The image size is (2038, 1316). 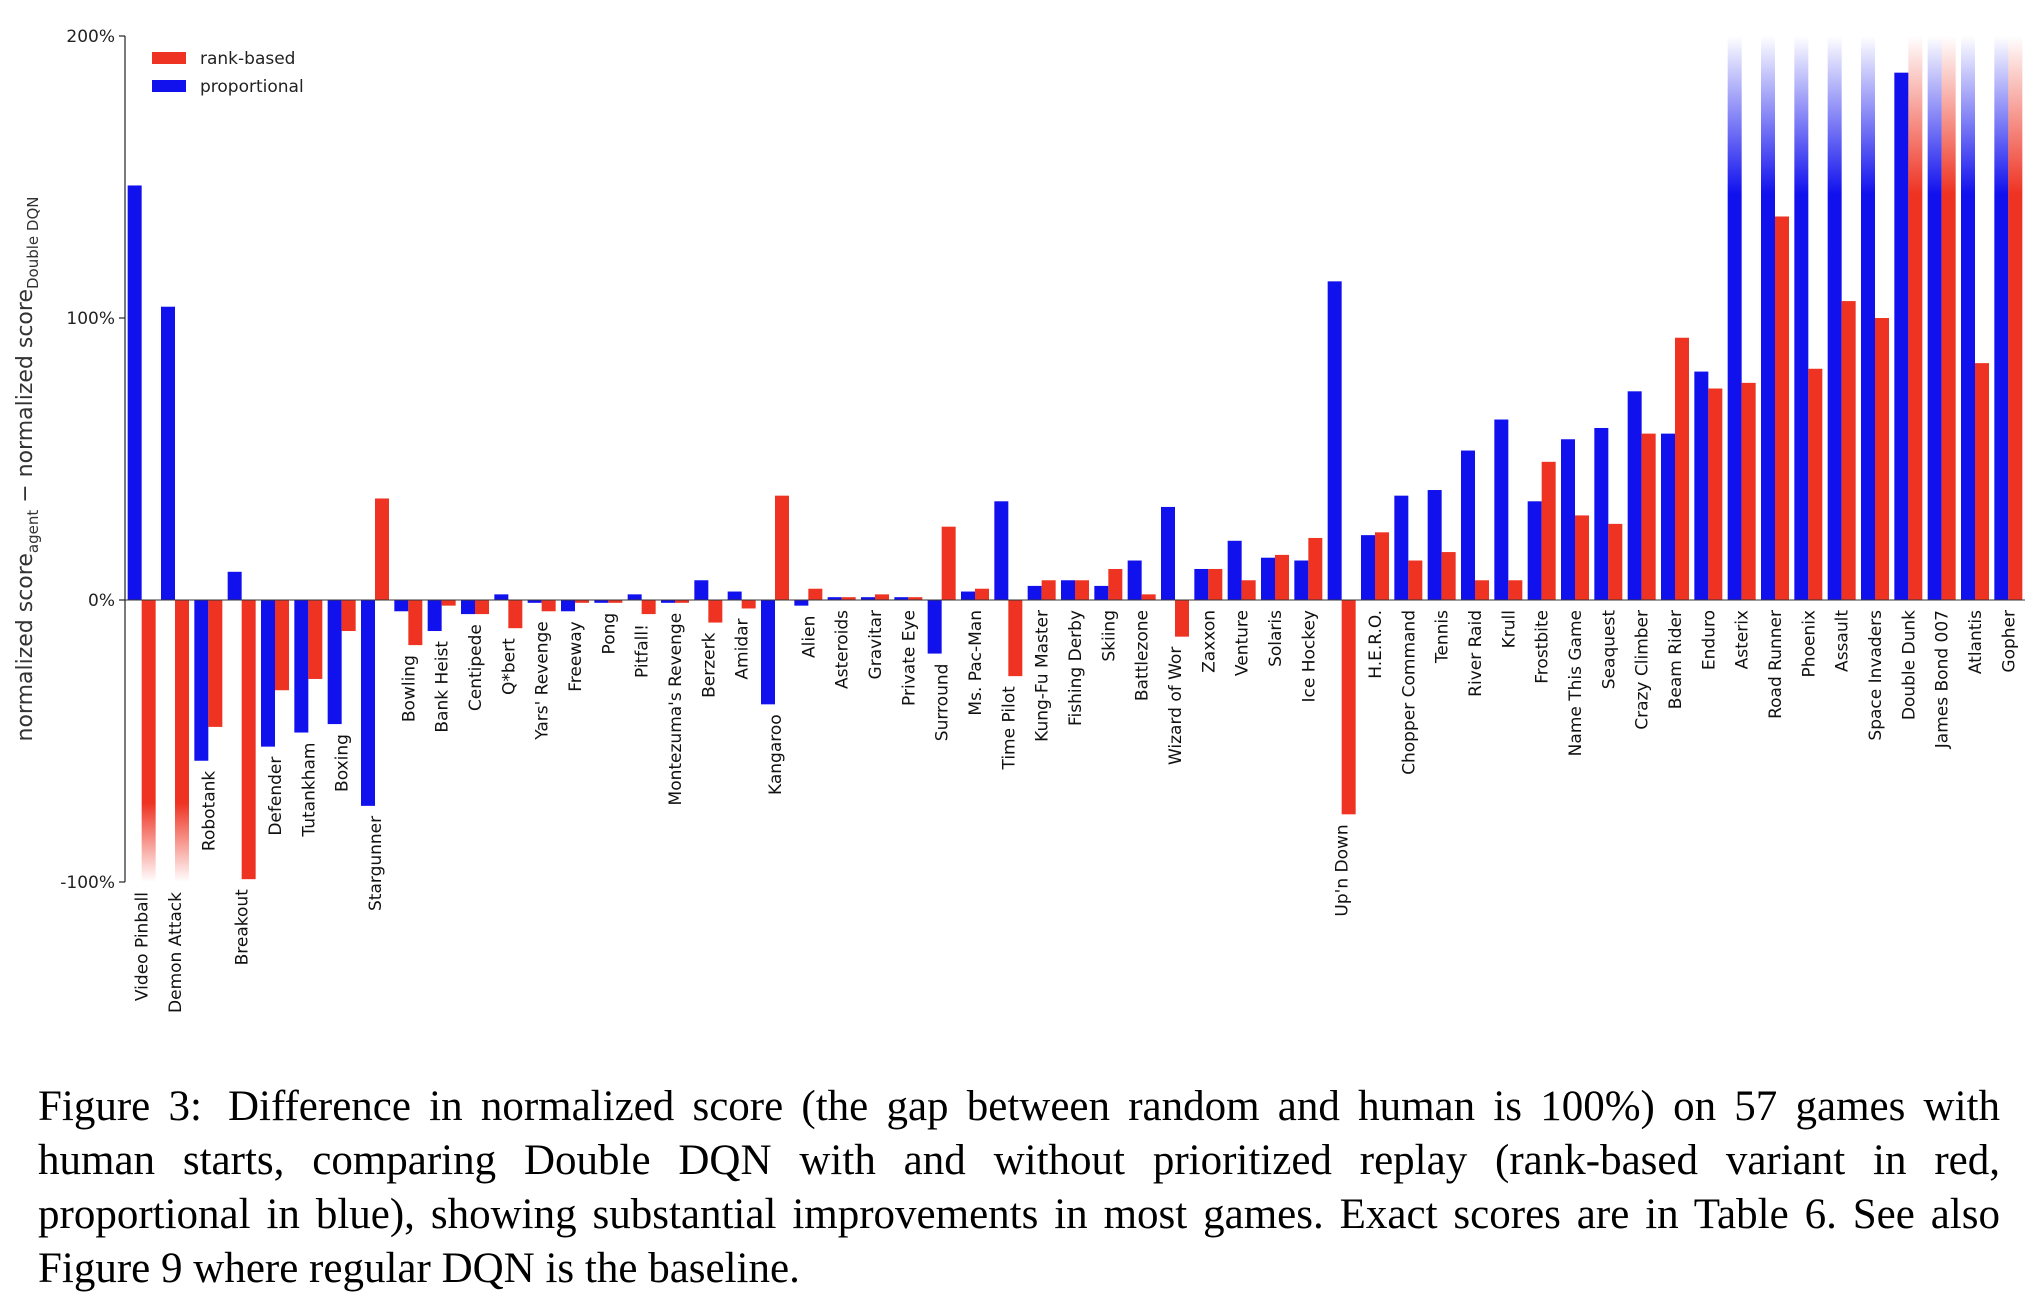 What do you see at coordinates (201, 680) in the screenshot?
I see `bar-proportional-robotank` at bounding box center [201, 680].